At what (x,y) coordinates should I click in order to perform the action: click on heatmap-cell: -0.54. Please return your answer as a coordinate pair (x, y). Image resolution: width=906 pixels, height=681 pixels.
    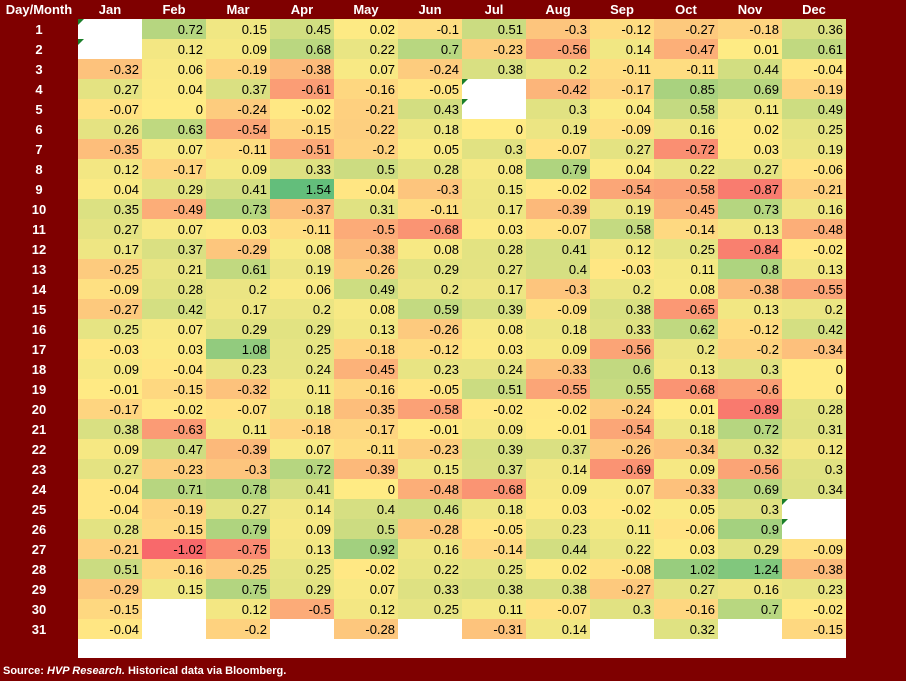
    Looking at the image, I should click on (238, 129).